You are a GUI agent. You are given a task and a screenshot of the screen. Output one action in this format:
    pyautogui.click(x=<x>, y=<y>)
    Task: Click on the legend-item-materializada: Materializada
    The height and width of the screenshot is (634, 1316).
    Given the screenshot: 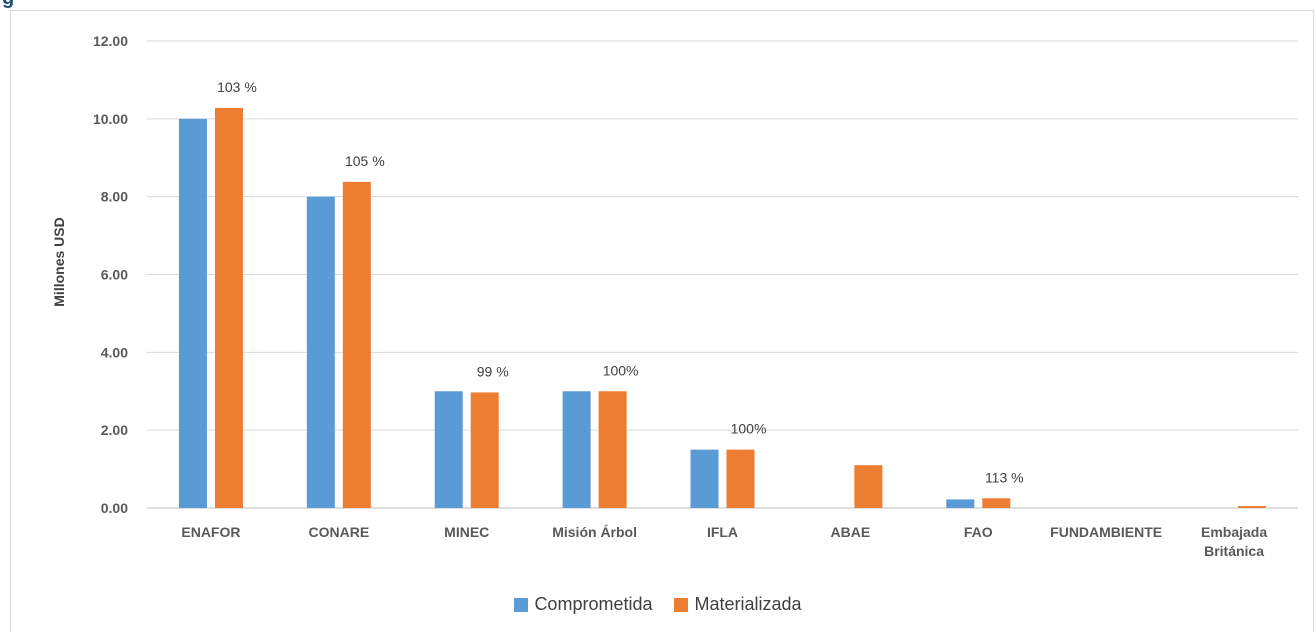 What is the action you would take?
    pyautogui.click(x=738, y=604)
    